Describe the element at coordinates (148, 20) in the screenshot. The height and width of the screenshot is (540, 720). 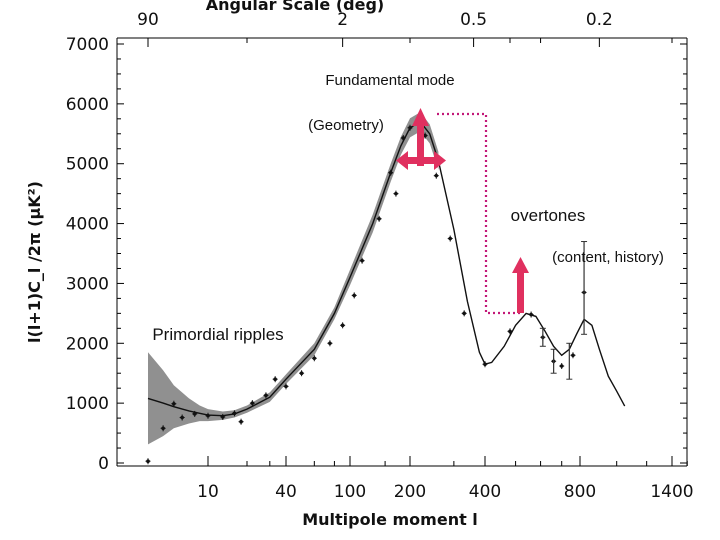
I see `top-tick-label: 90` at that location.